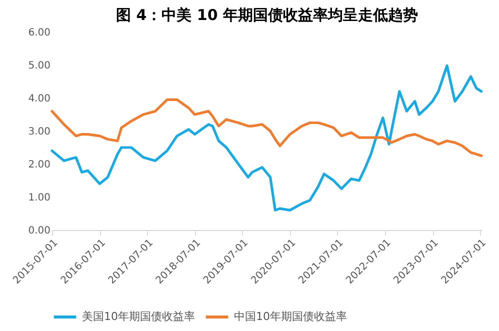 Image resolution: width=499 pixels, height=331 pixels. Describe the element at coordinates (39, 231) in the screenshot. I see `y-tick-label: 0.00` at that location.